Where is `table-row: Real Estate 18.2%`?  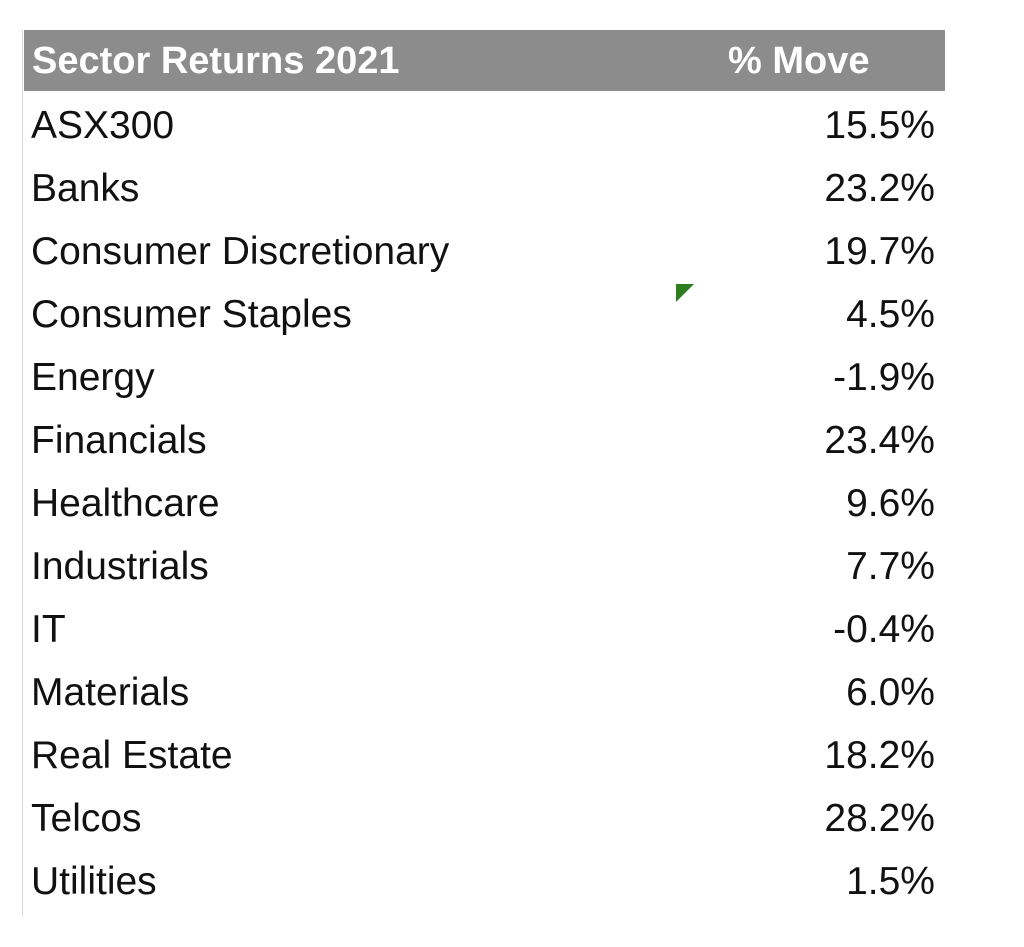 table-row: Real Estate 18.2% is located at coordinates (484, 757).